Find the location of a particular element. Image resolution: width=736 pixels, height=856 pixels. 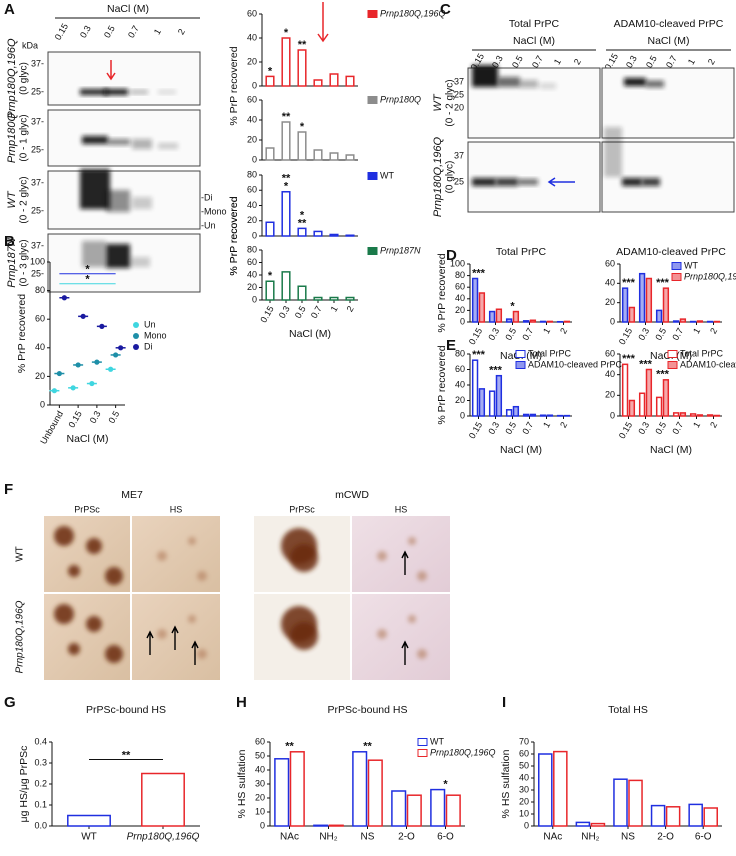

significance: ** is located at coordinates (302, 223).